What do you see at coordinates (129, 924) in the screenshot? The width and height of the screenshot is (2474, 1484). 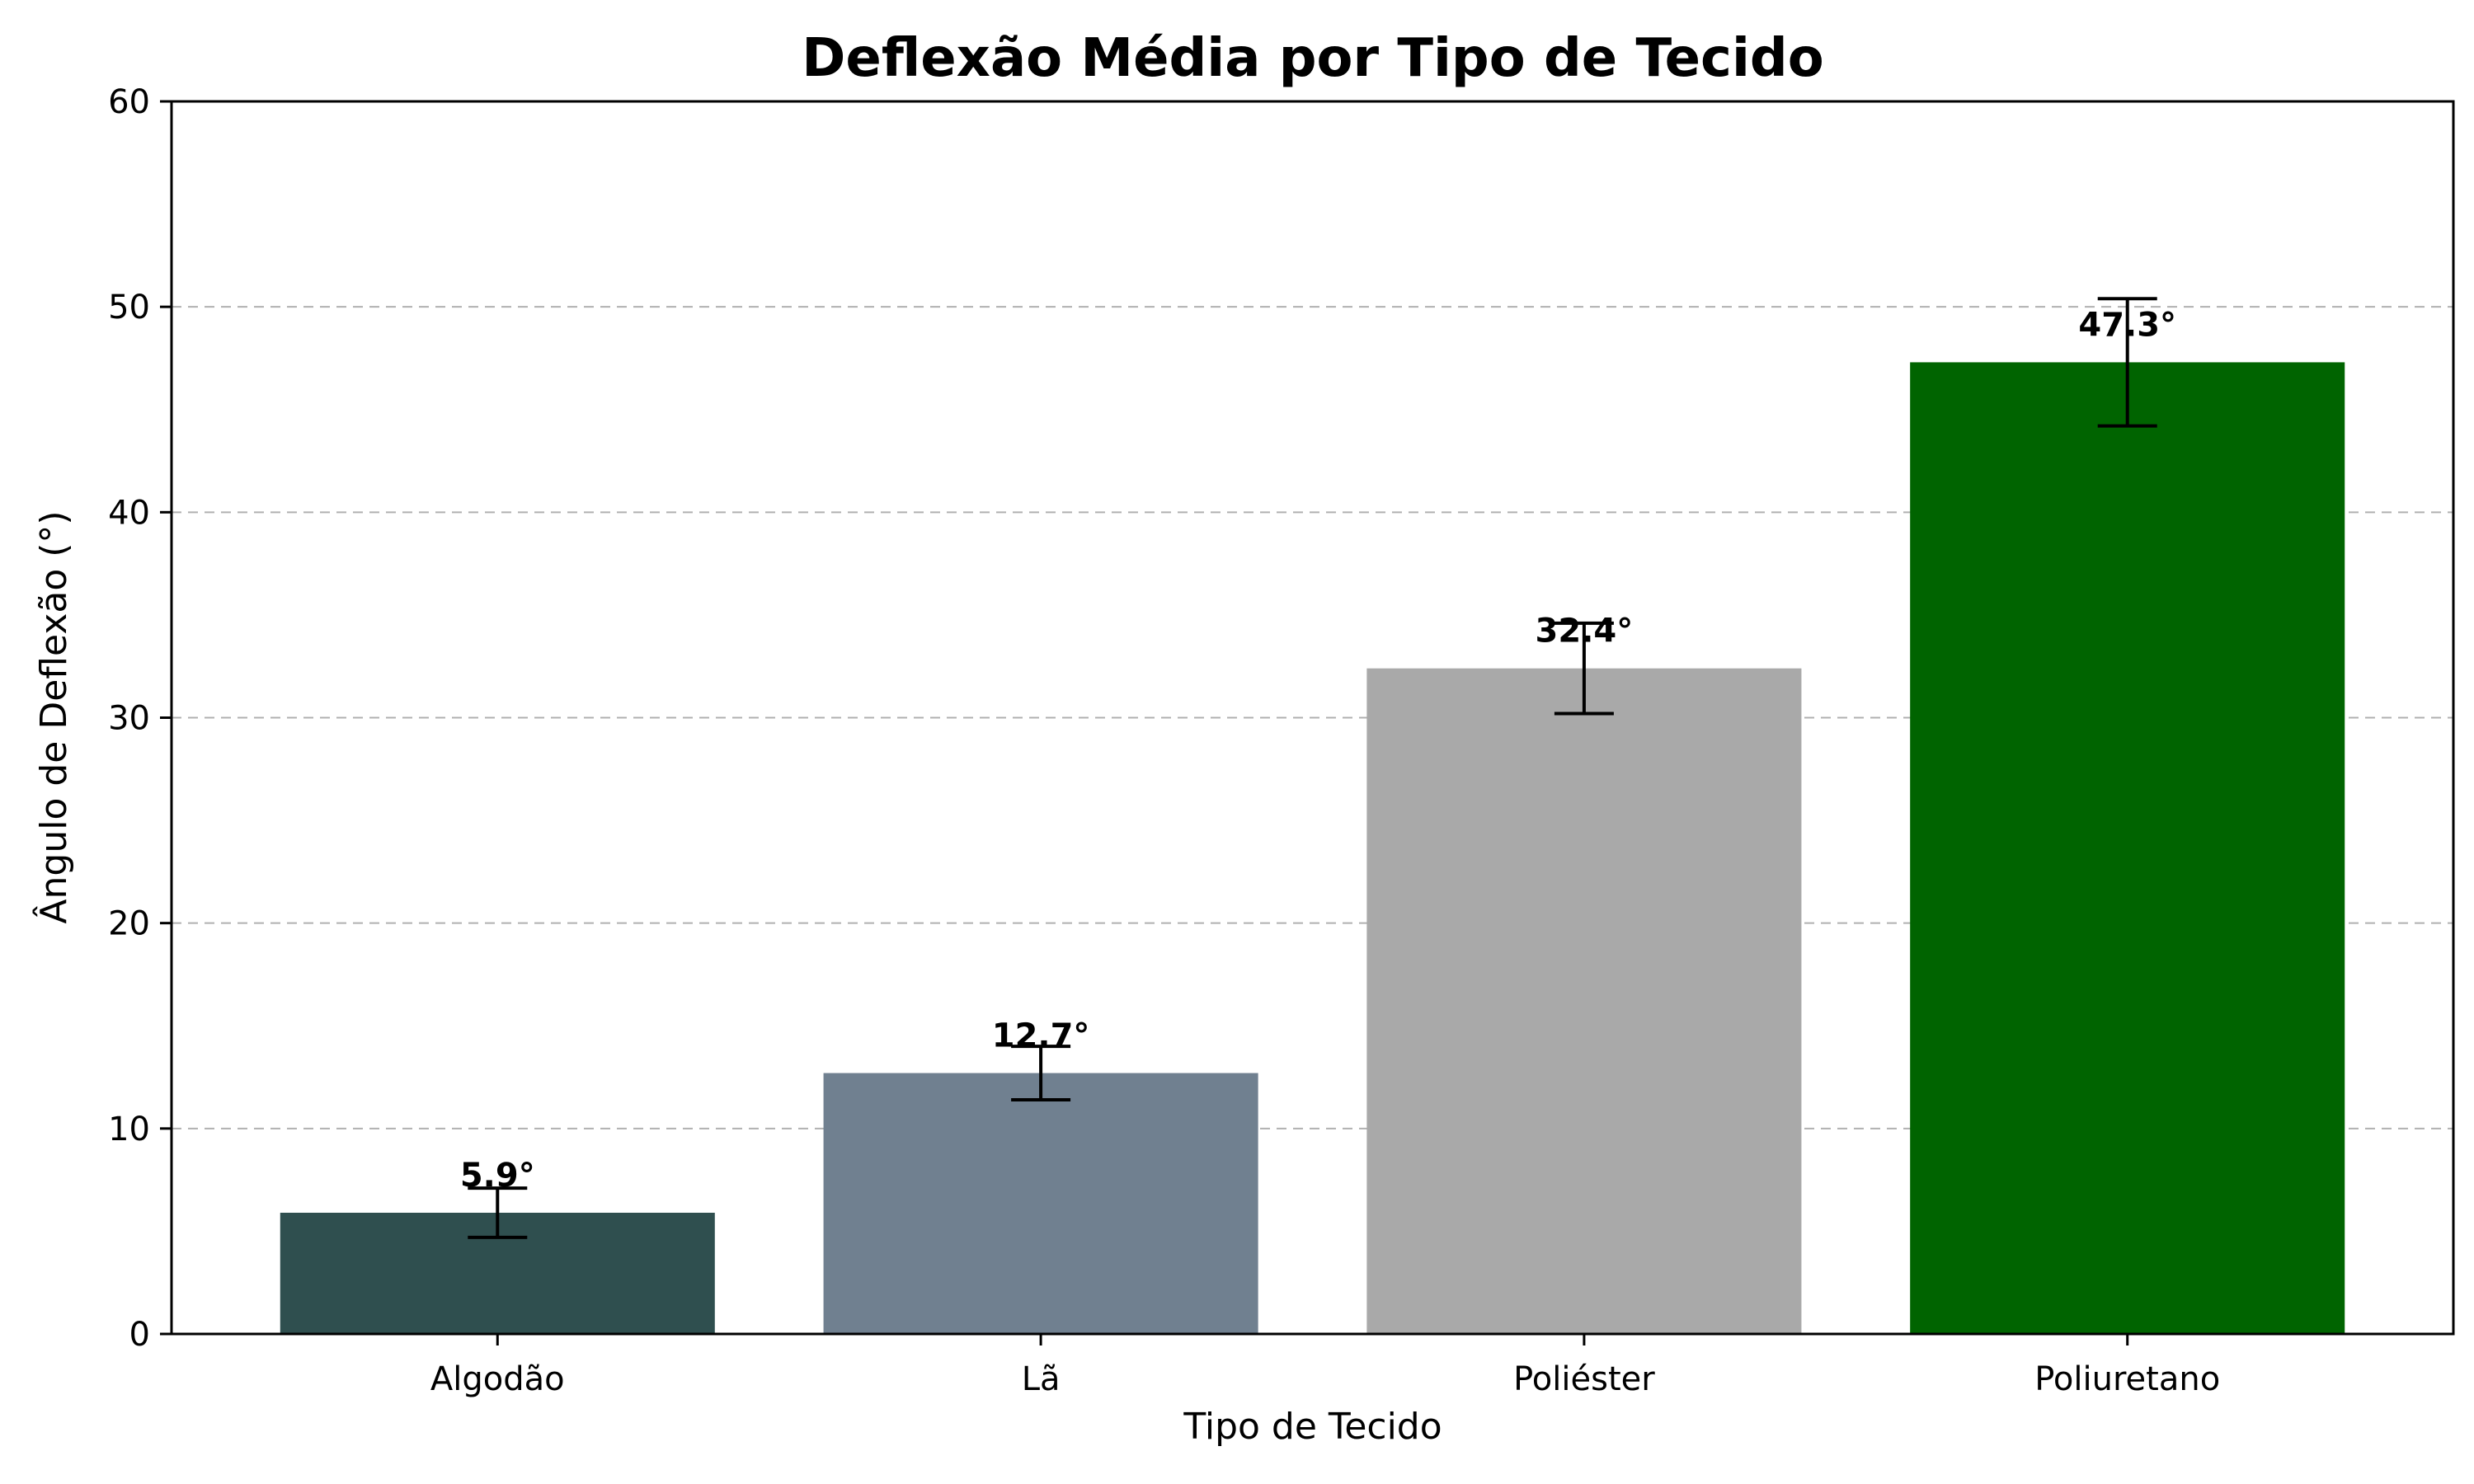 I see `y-tick-label: 20` at bounding box center [129, 924].